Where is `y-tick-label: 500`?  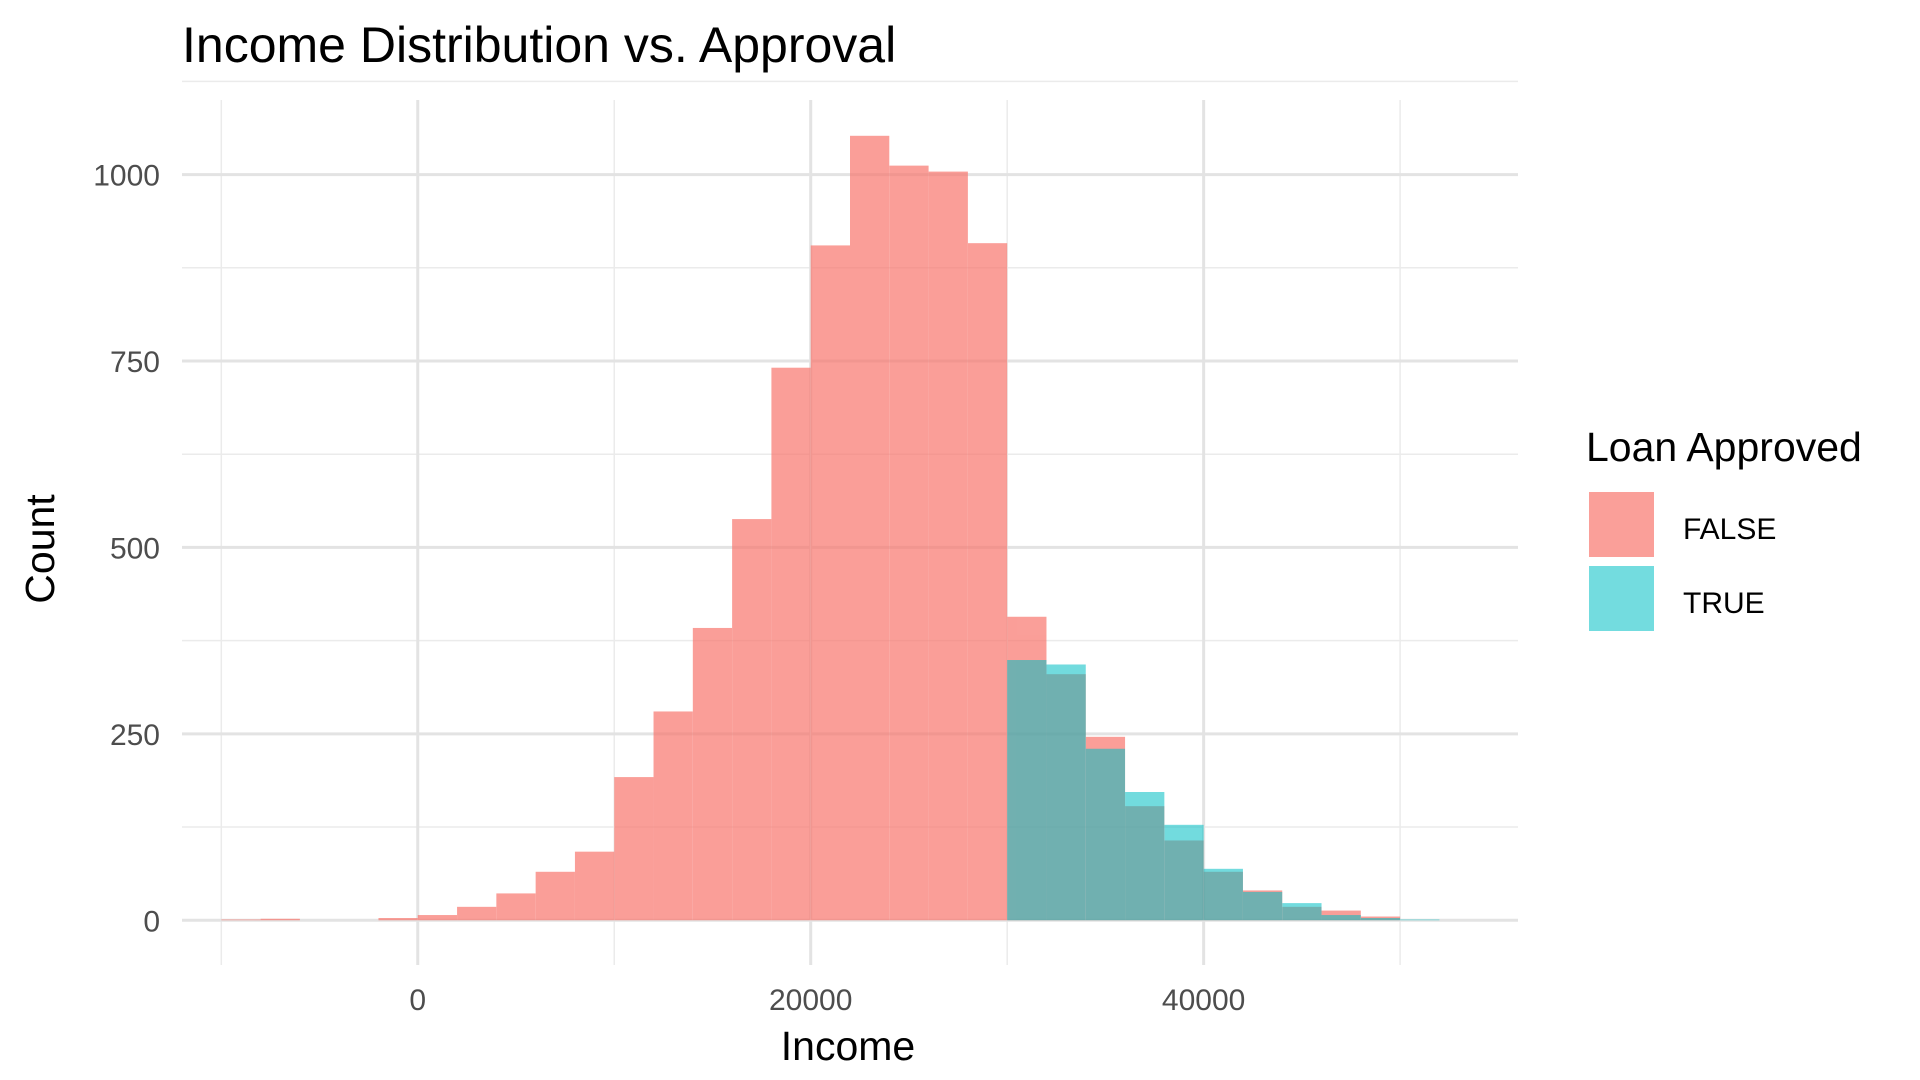
y-tick-label: 500 is located at coordinates (135, 548).